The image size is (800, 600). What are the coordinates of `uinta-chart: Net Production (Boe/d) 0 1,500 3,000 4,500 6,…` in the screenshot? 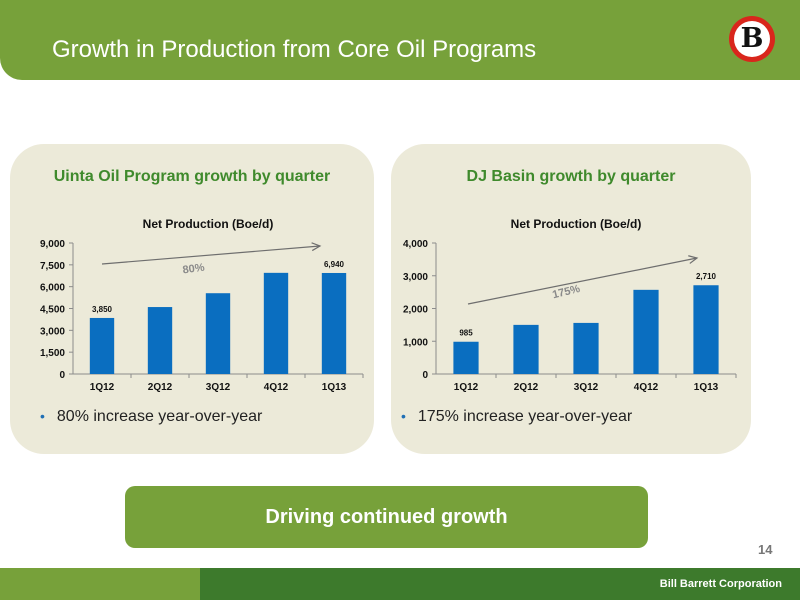 It's located at (202, 305).